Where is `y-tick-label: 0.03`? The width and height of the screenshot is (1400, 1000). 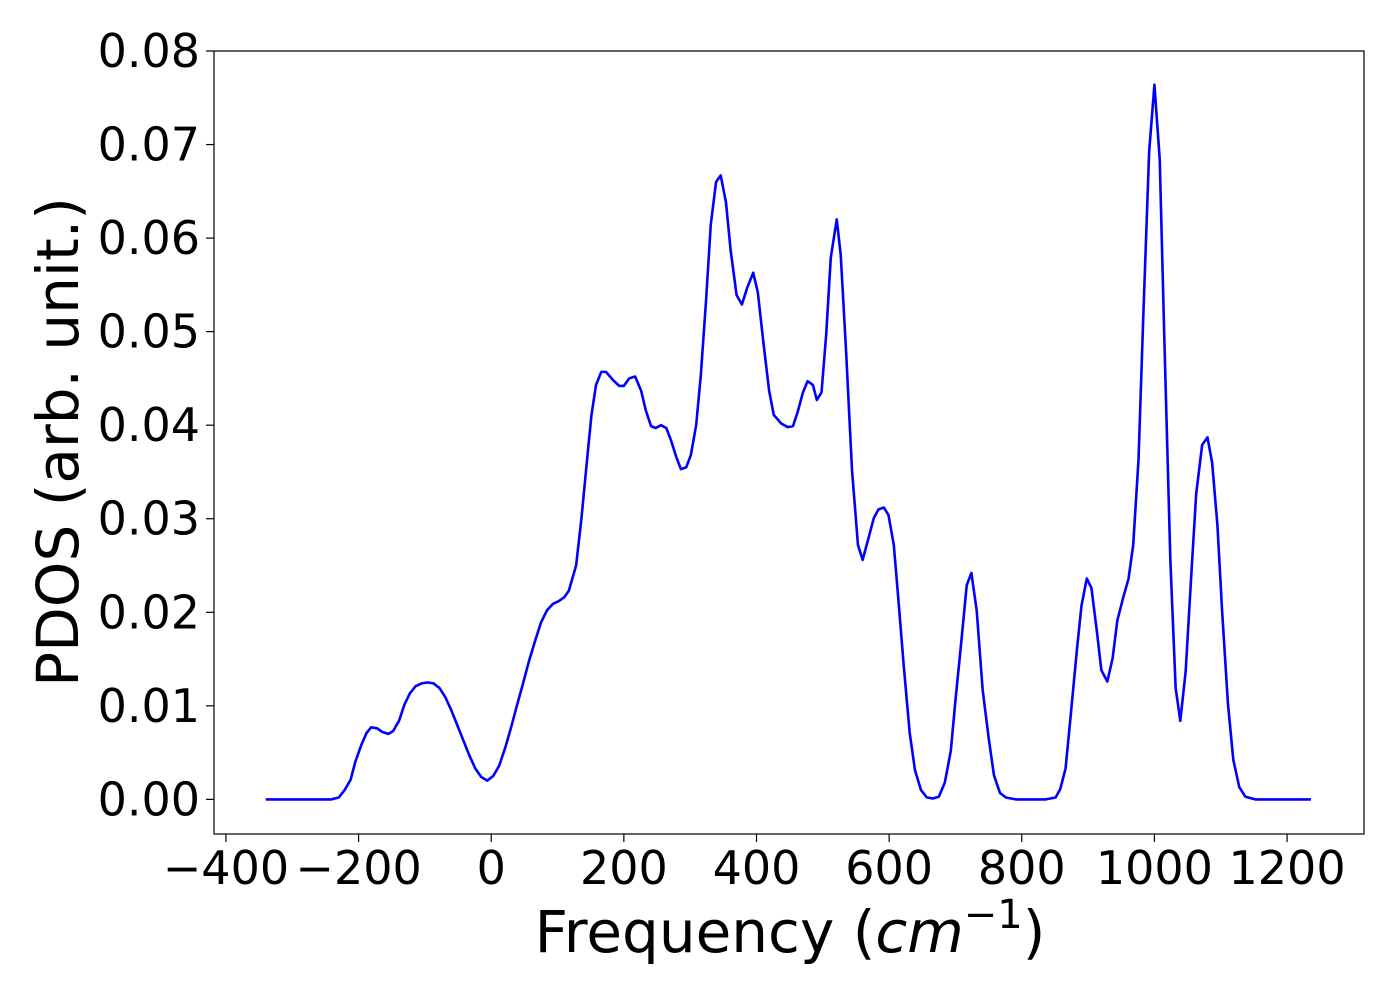
y-tick-label: 0.03 is located at coordinates (149, 519).